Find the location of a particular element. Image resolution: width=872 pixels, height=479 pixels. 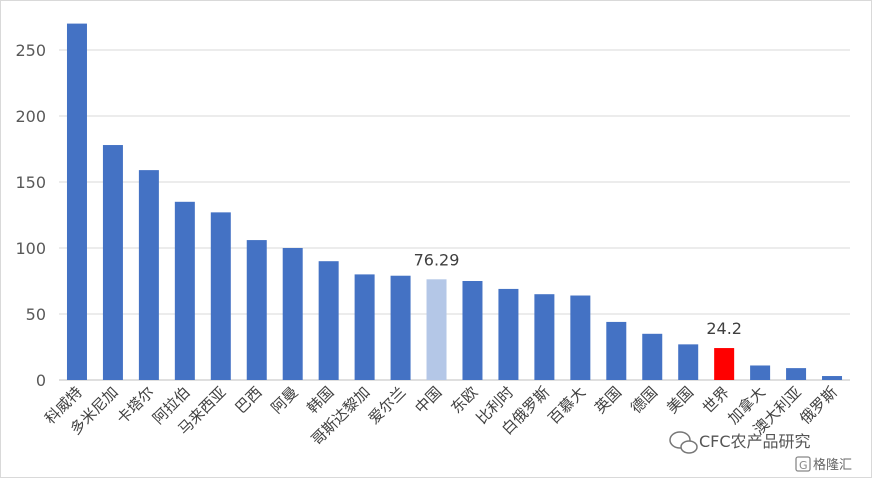

x-tick-label: 阿曼 is located at coordinates (285, 400).